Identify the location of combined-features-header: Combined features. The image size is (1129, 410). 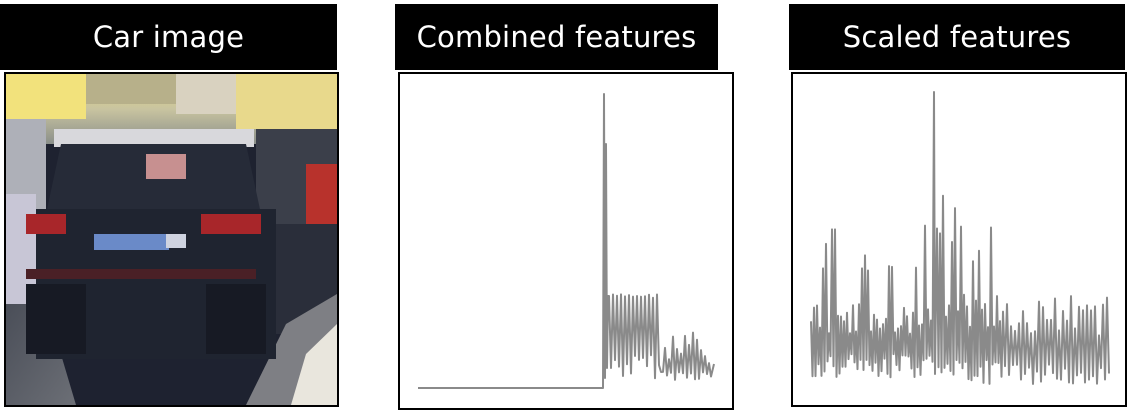
(556, 37).